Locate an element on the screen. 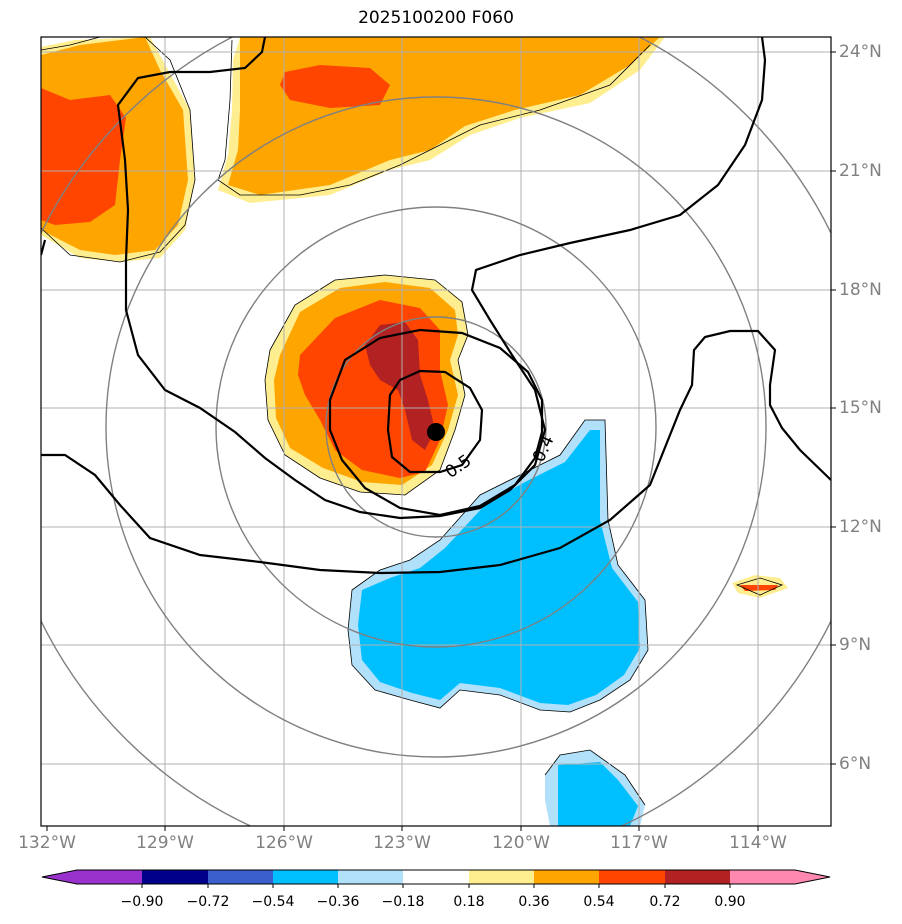  colorbar is located at coordinates (436, 878).